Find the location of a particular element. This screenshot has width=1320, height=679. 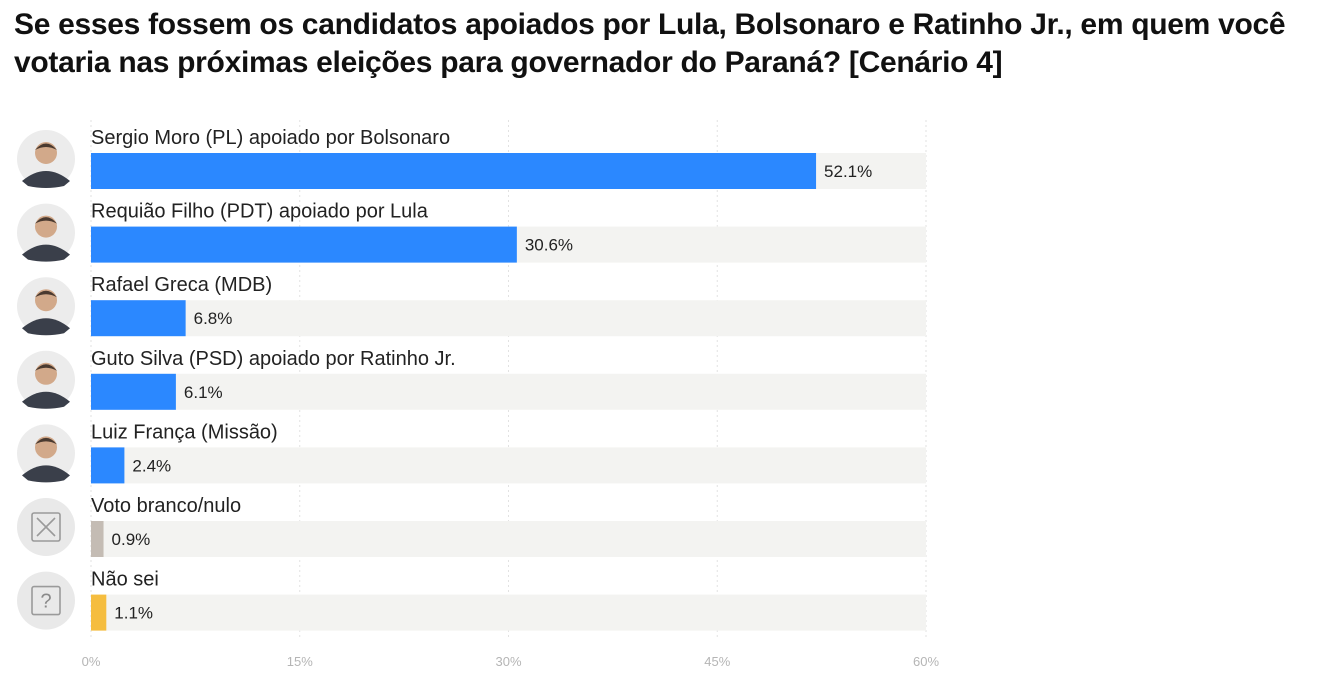

value-label: 30.6% is located at coordinates (549, 245).